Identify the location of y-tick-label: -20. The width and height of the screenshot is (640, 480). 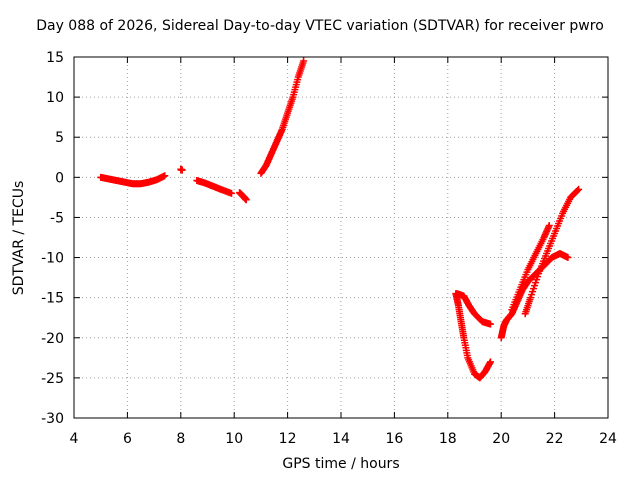
(52, 339).